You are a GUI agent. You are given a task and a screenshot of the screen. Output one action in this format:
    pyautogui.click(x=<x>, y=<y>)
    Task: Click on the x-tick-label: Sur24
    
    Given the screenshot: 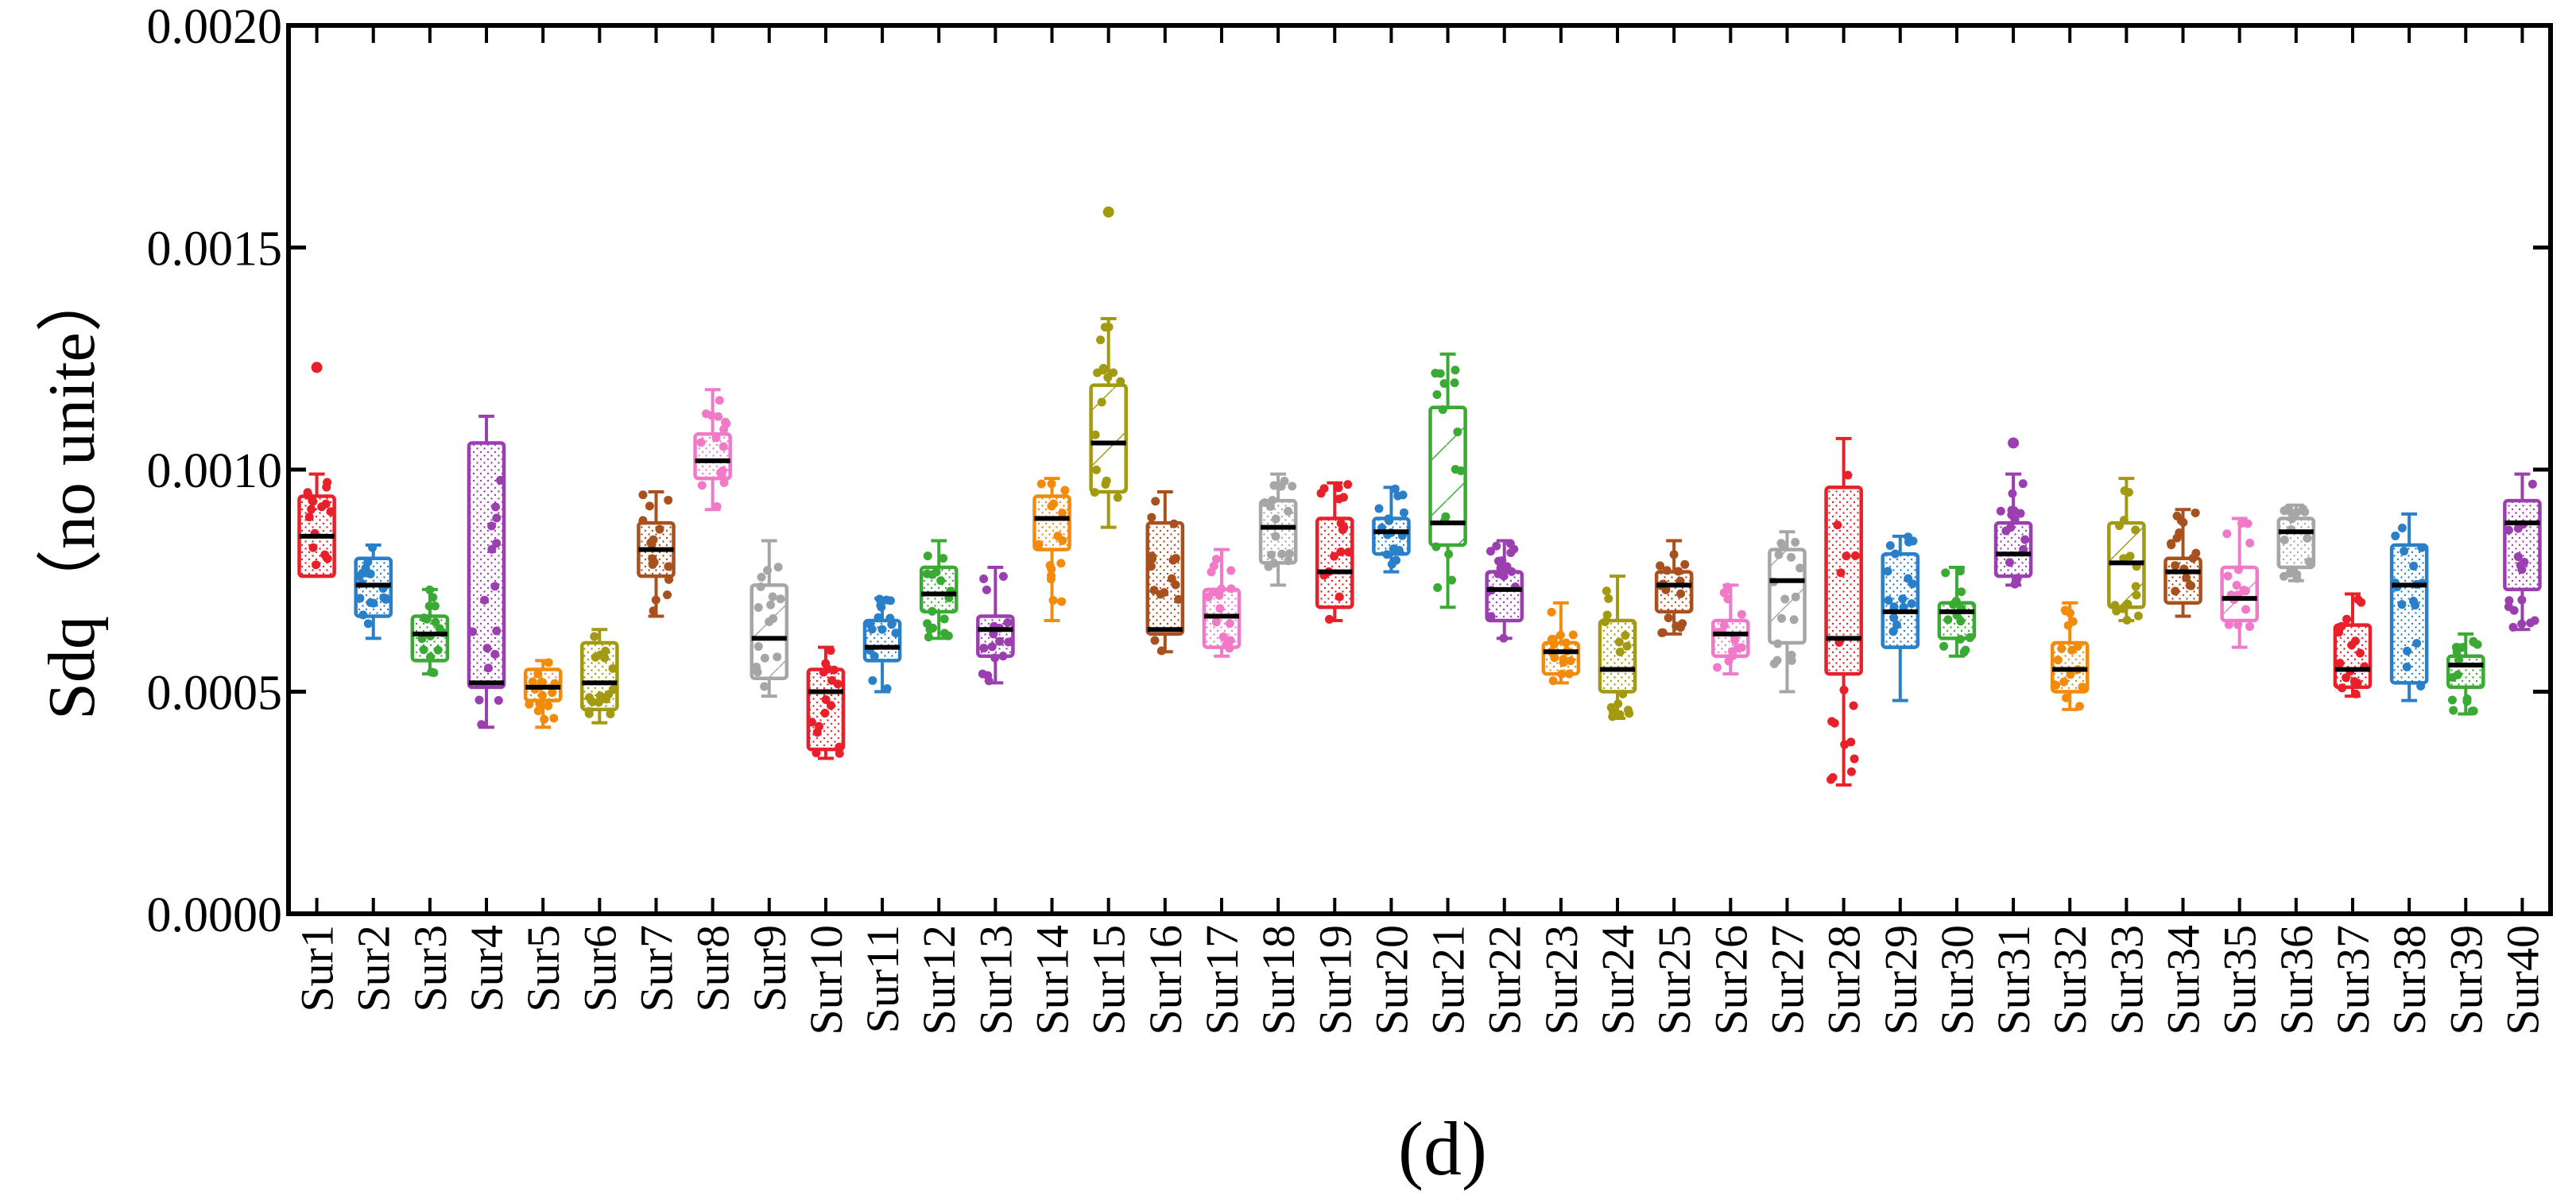 What is the action you would take?
    pyautogui.click(x=1618, y=980)
    